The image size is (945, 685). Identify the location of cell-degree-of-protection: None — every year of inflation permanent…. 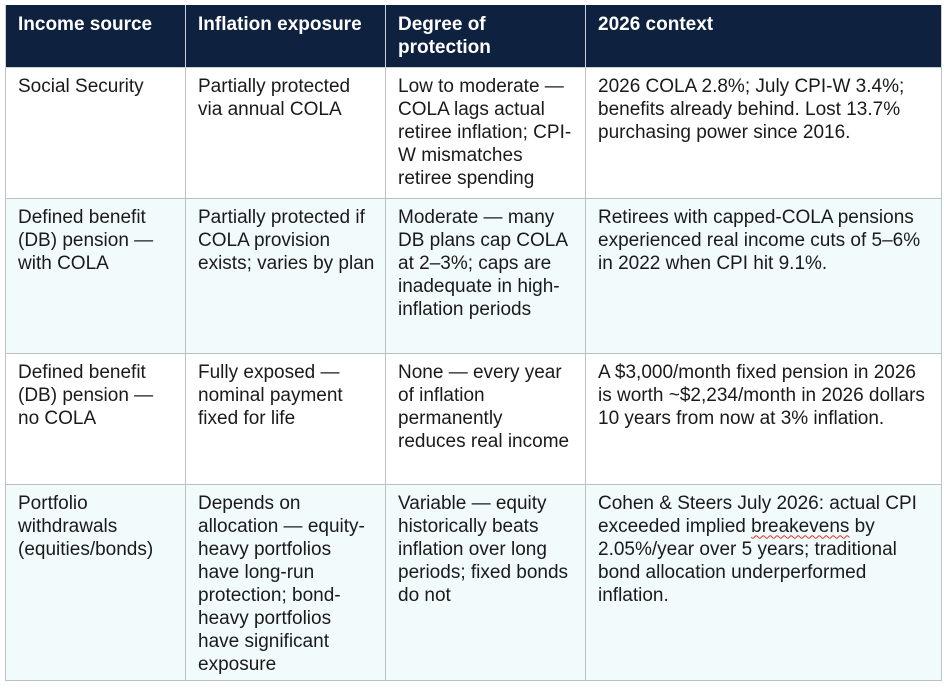
(485, 418).